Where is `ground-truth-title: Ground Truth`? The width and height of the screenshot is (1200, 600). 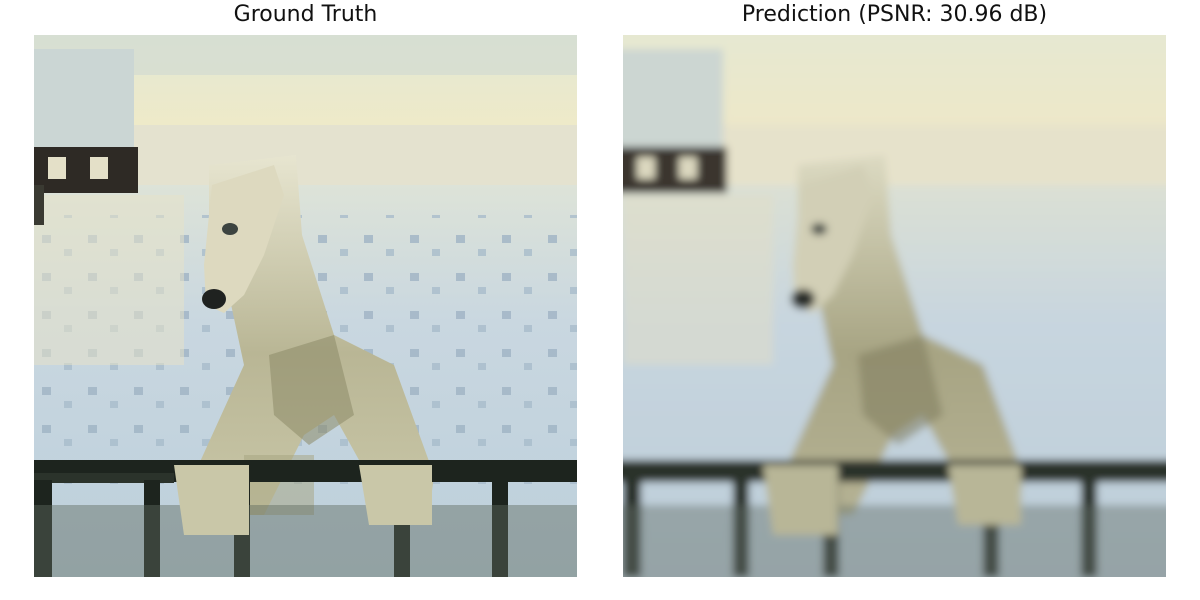
ground-truth-title: Ground Truth is located at coordinates (305, 14).